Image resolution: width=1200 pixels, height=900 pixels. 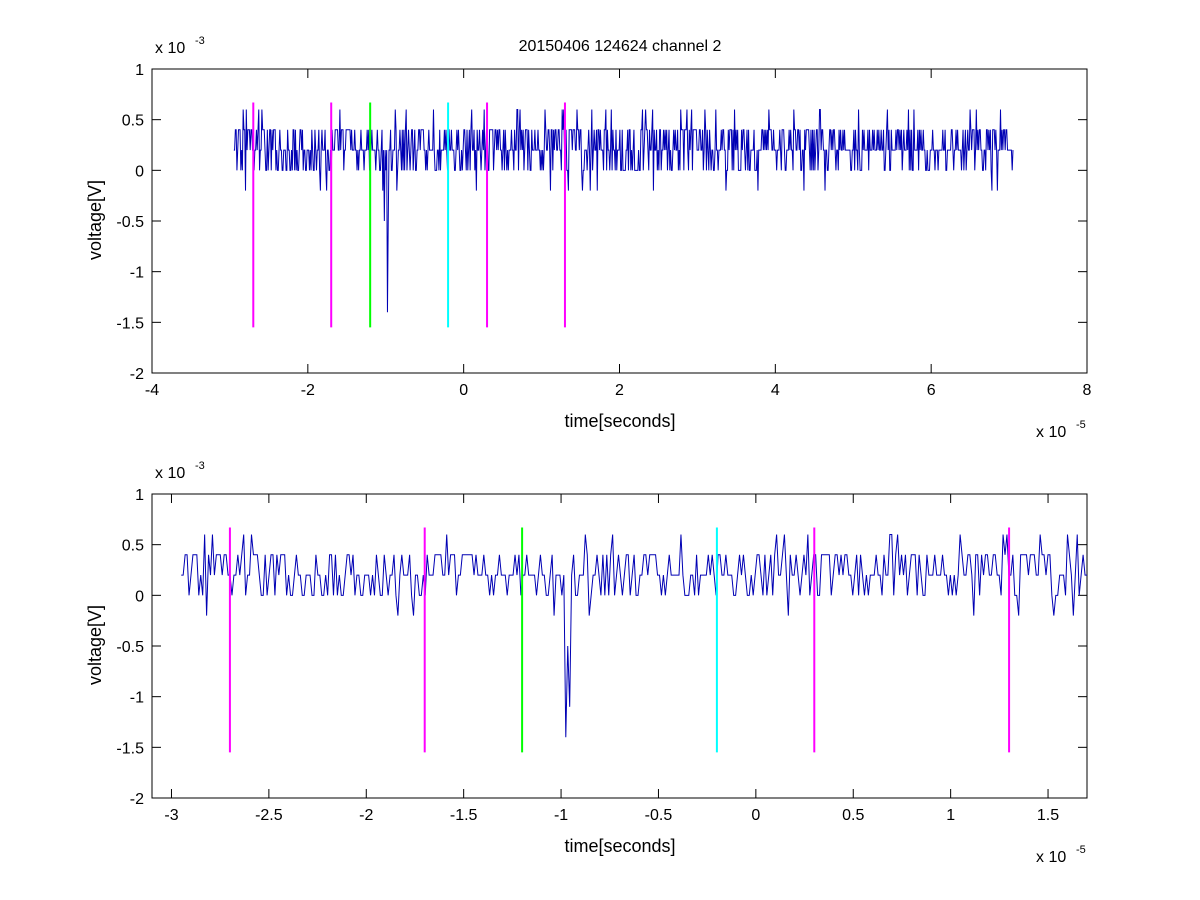 What do you see at coordinates (561, 815) in the screenshot?
I see `x-tick-label: -1` at bounding box center [561, 815].